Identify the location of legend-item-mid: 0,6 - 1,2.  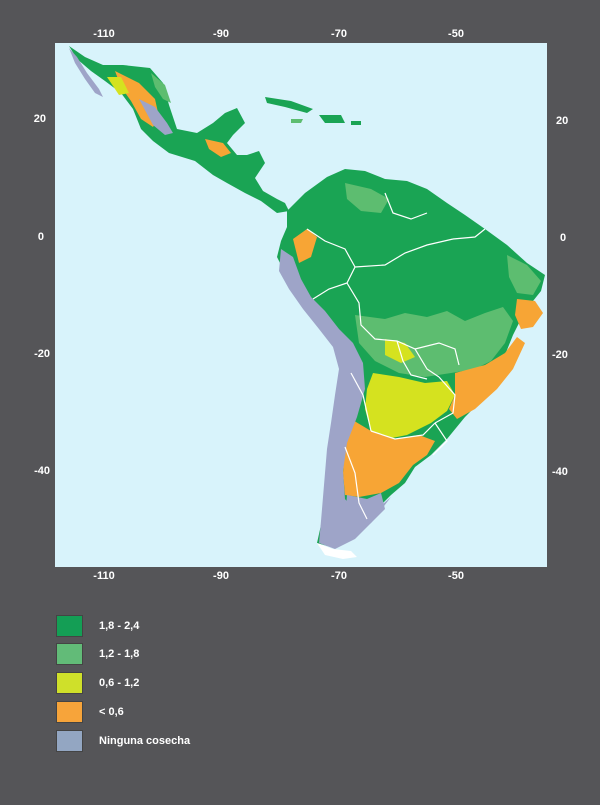
(97, 683).